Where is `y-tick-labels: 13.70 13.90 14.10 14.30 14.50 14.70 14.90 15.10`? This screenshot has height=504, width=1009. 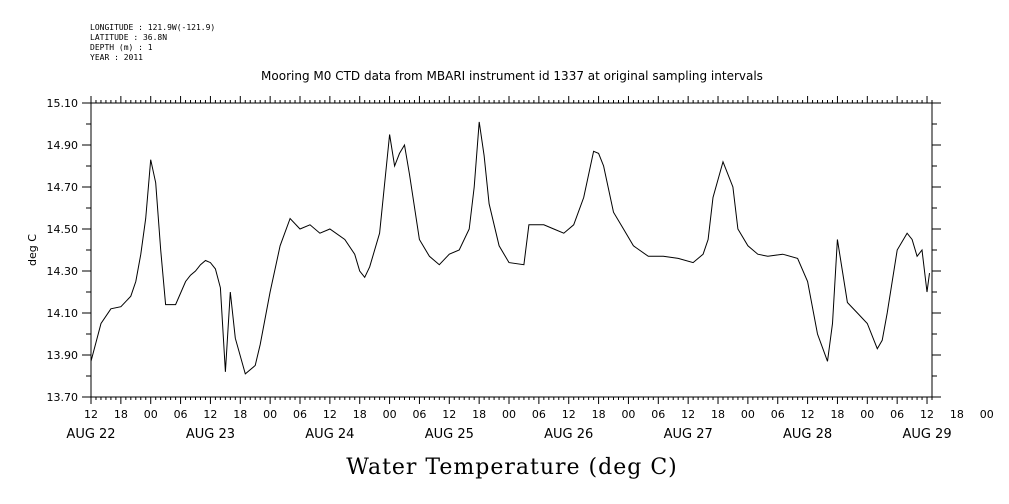 y-tick-labels: 13.70 13.90 14.10 14.30 14.50 14.70 14.90 15.10 is located at coordinates (63, 250).